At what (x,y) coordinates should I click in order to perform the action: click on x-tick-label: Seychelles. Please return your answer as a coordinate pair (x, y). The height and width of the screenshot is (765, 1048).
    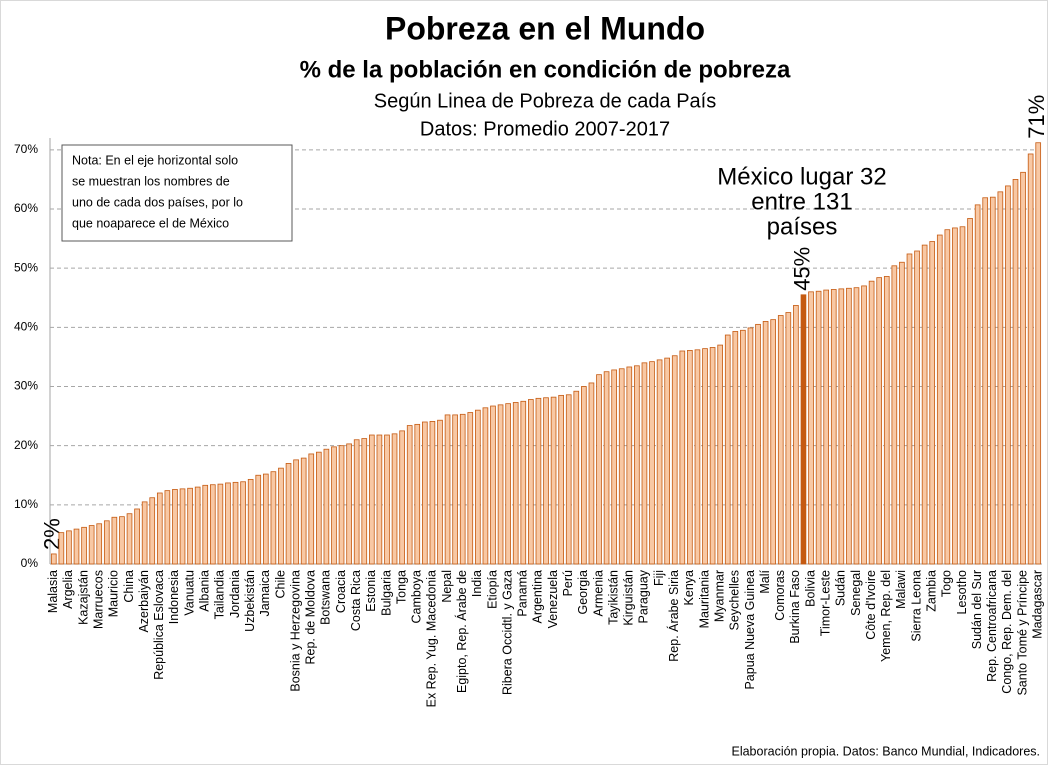
    Looking at the image, I should click on (735, 600).